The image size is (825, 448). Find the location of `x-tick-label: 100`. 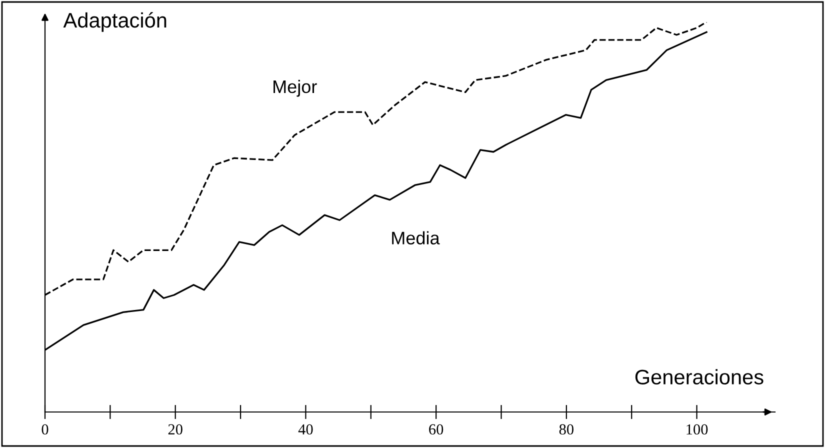

x-tick-label: 100 is located at coordinates (697, 429).